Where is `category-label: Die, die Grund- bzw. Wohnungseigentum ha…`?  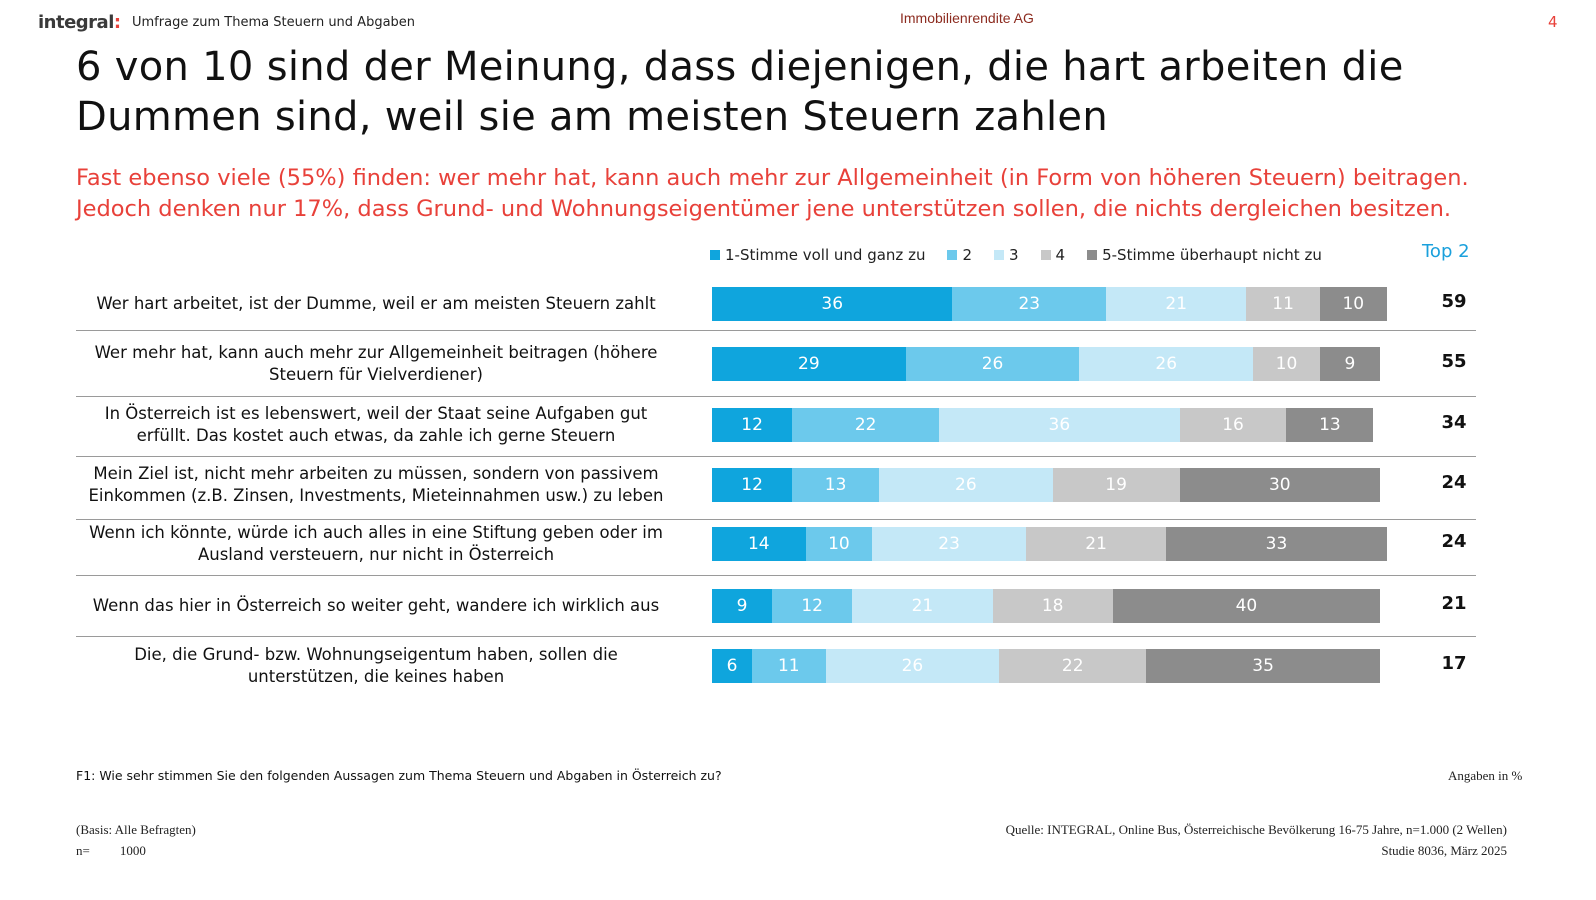 category-label: Die, die Grund- bzw. Wohnungseigentum ha… is located at coordinates (376, 666).